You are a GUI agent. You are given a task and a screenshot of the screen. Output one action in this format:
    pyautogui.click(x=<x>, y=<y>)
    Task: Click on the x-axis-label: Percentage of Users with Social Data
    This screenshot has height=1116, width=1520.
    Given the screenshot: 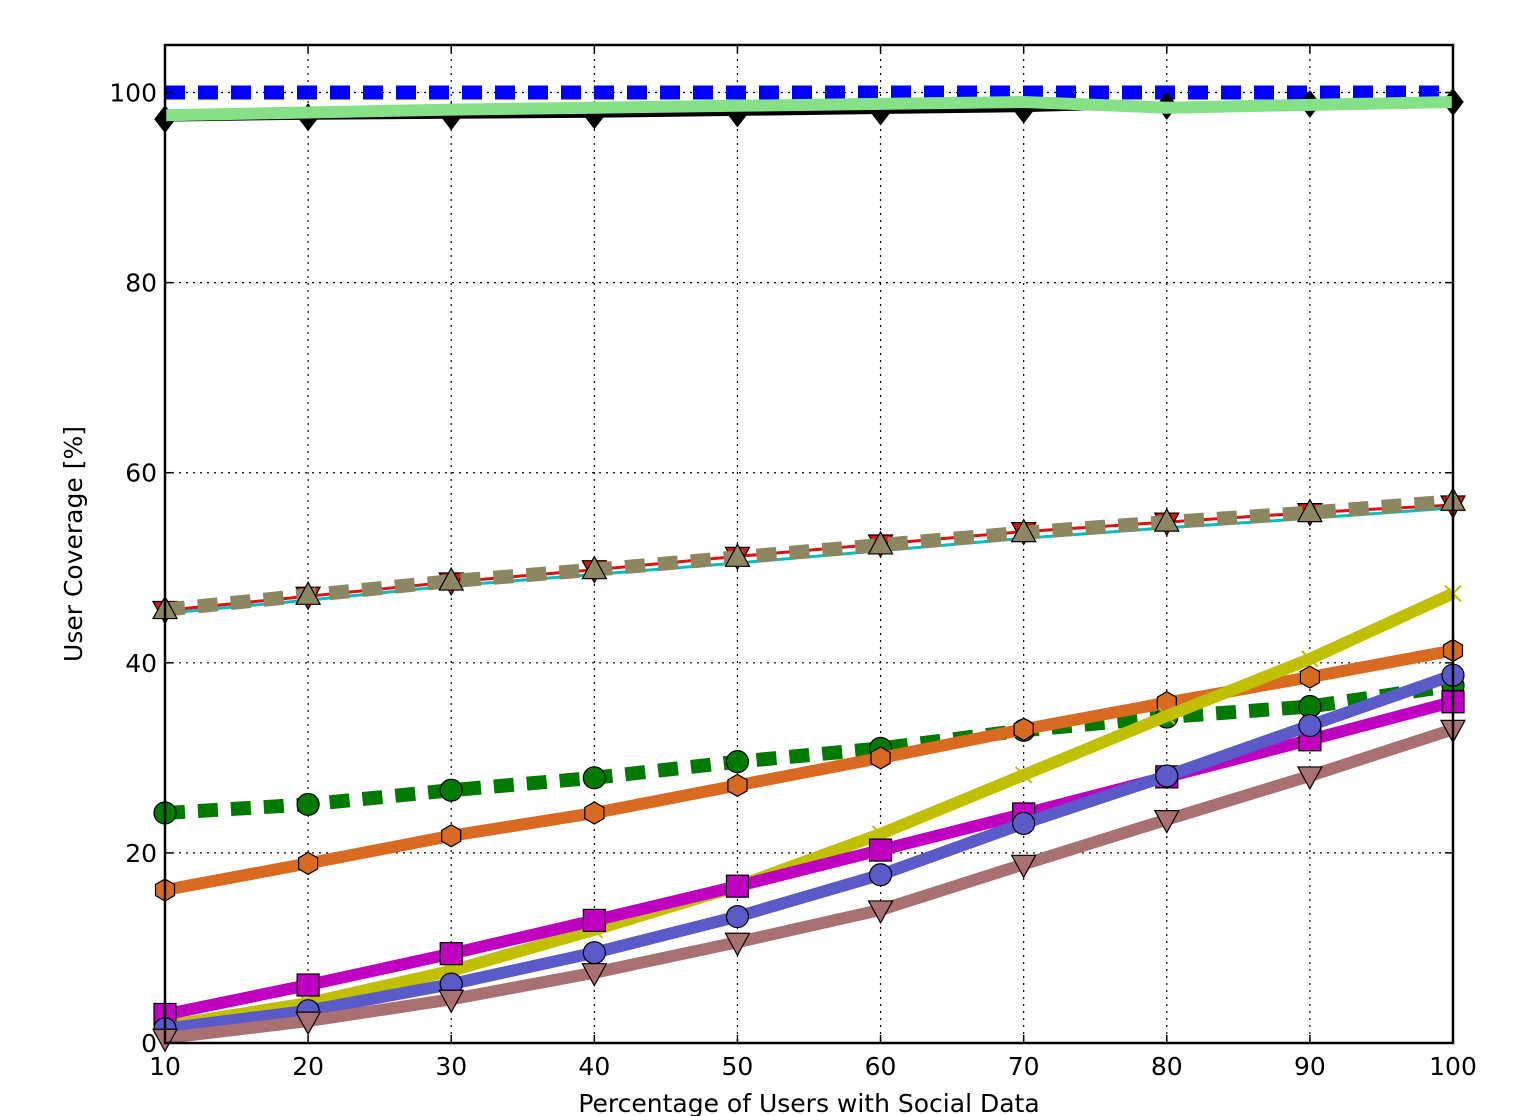 What is the action you would take?
    pyautogui.click(x=808, y=1102)
    